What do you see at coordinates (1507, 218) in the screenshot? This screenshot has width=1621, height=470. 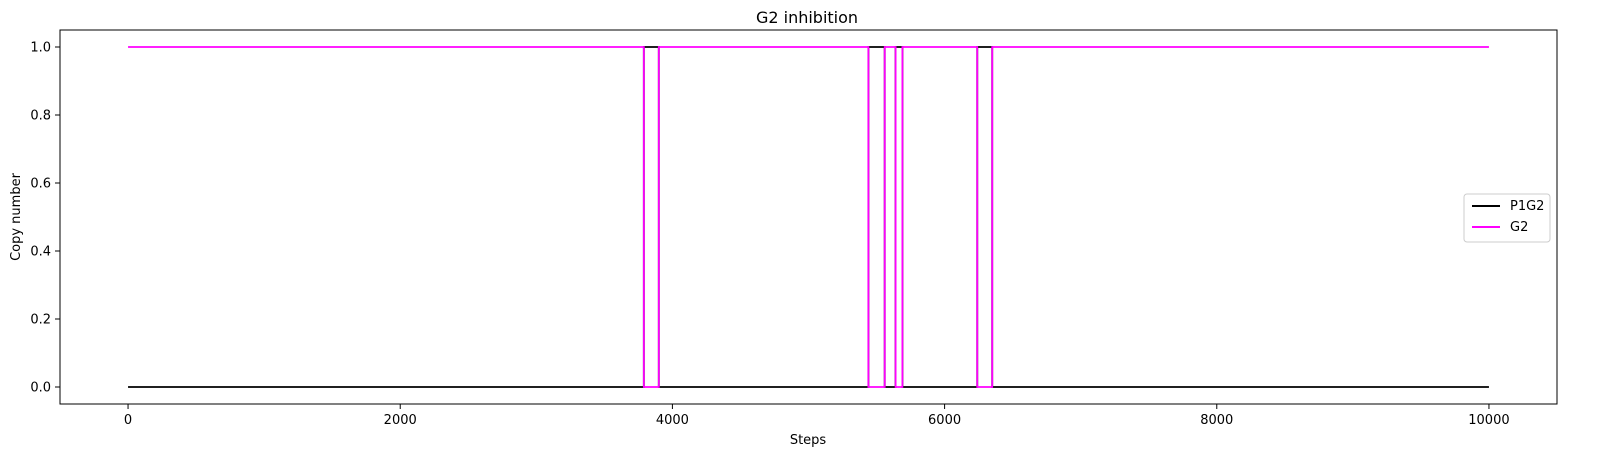 I see `legend: P1G2 G2` at bounding box center [1507, 218].